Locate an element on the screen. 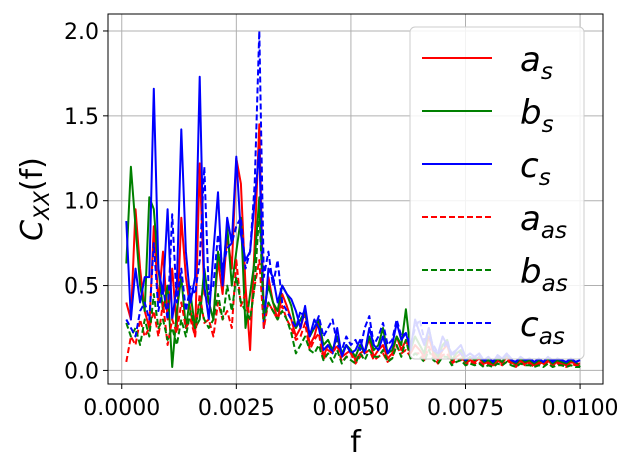  x-axis-label: f is located at coordinates (356, 442).